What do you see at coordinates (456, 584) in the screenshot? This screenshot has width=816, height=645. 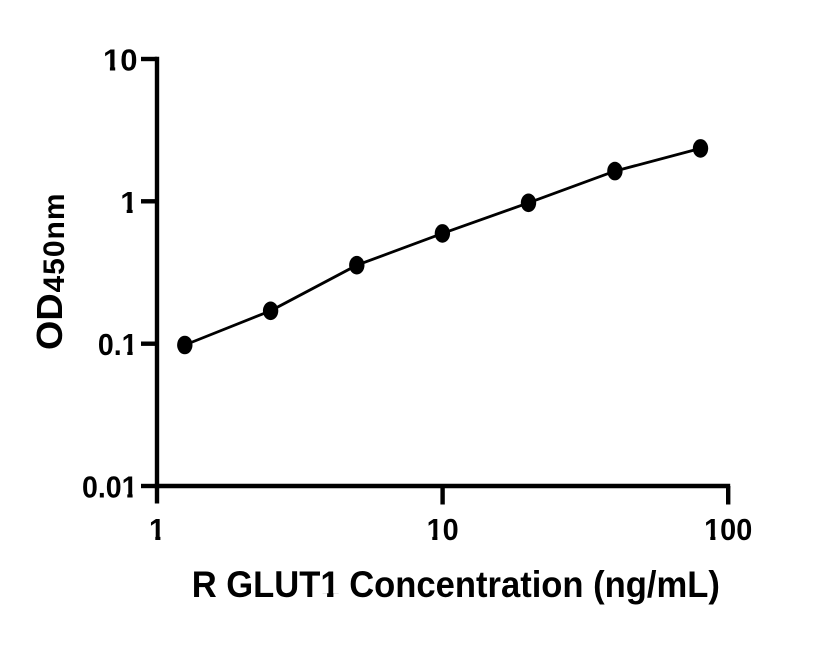 I see `svg-text: R GLUT1 Concentration (ng/mL)` at bounding box center [456, 584].